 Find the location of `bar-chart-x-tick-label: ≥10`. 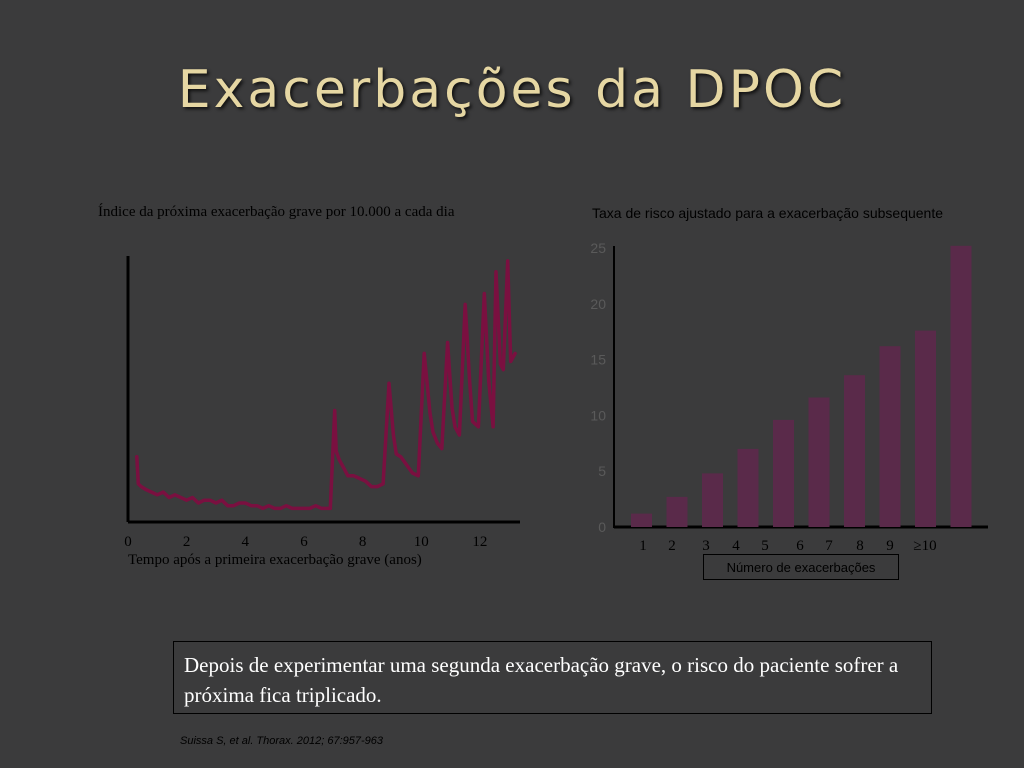

bar-chart-x-tick-label: ≥10 is located at coordinates (924, 546).